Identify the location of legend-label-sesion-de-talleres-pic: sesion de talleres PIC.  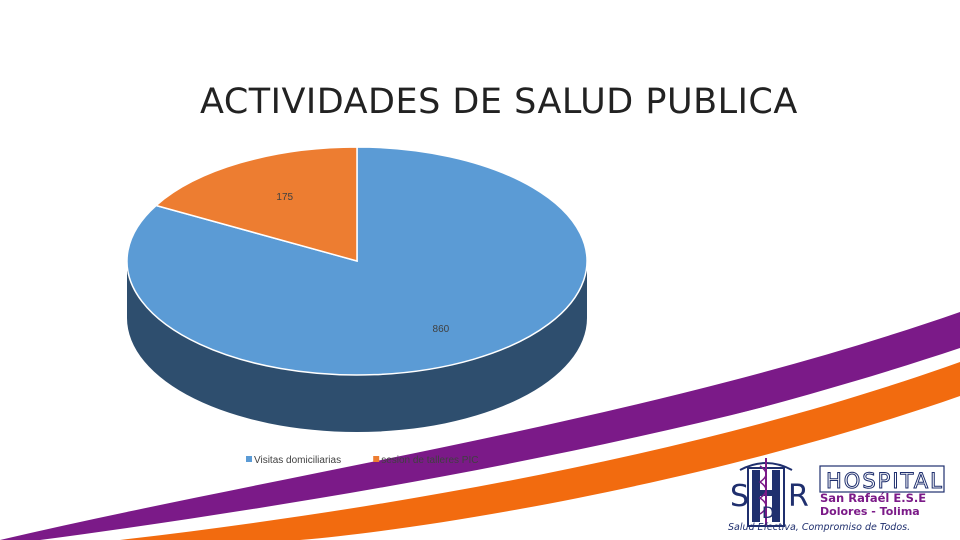
(429, 460).